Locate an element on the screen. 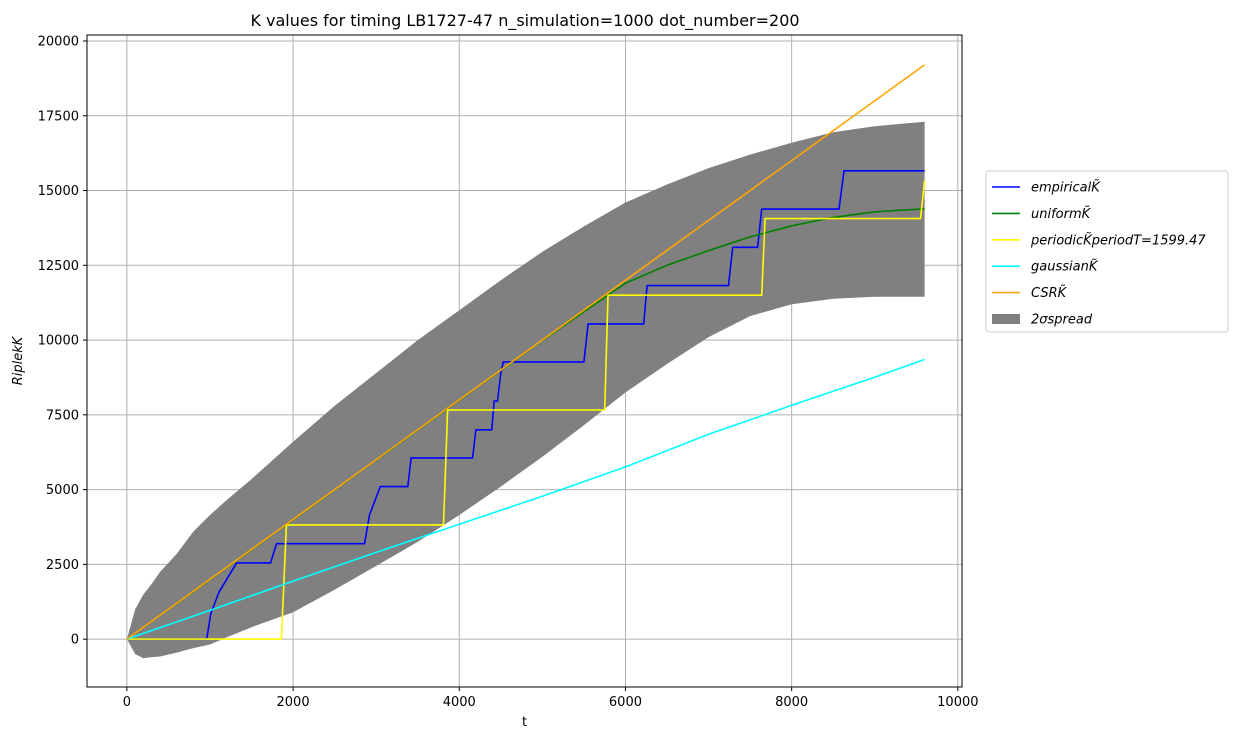 This screenshot has width=1238, height=740. x-tick-label: 8000 is located at coordinates (791, 702).